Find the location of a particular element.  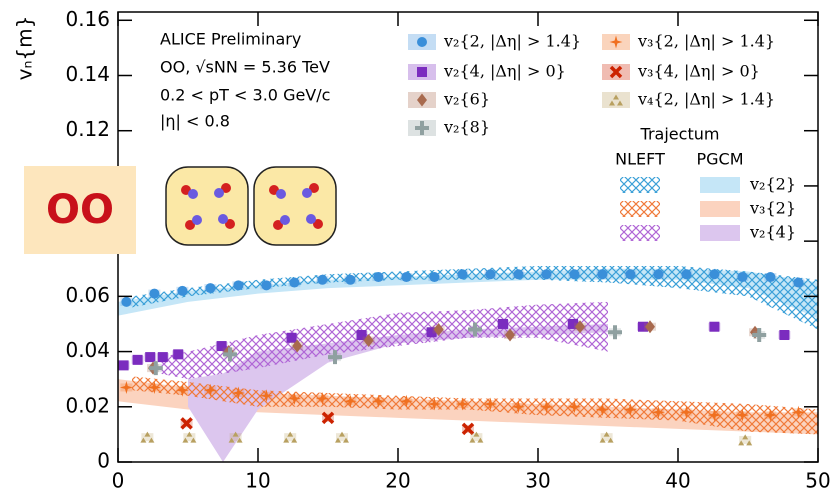

annotation: |η| < 0.8 is located at coordinates (195, 121).